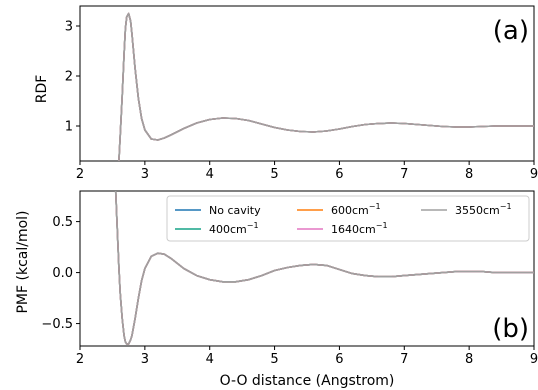 The width and height of the screenshot is (538, 390). Describe the element at coordinates (145, 359) in the screenshot. I see `panel-b-x-tick-label: 3` at that location.